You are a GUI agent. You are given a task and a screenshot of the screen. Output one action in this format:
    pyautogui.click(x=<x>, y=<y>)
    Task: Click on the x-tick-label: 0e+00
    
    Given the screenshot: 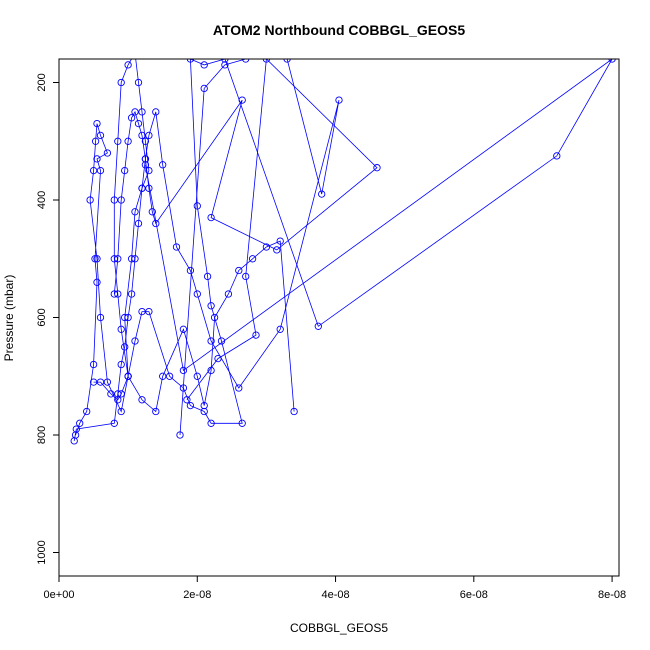 What is the action you would take?
    pyautogui.click(x=59, y=595)
    